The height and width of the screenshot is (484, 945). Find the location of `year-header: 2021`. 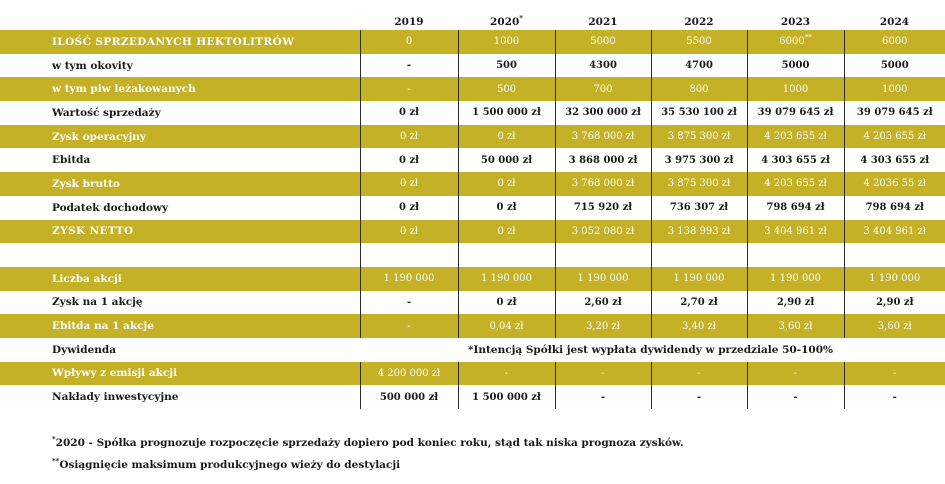

year-header: 2021 is located at coordinates (603, 22).